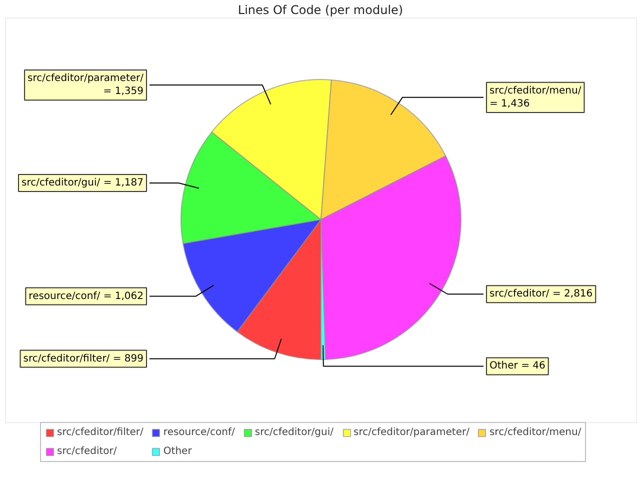 Image resolution: width=640 pixels, height=480 pixels. Describe the element at coordinates (100, 432) in the screenshot. I see `legend-label: src/cfeditor/filter/` at that location.